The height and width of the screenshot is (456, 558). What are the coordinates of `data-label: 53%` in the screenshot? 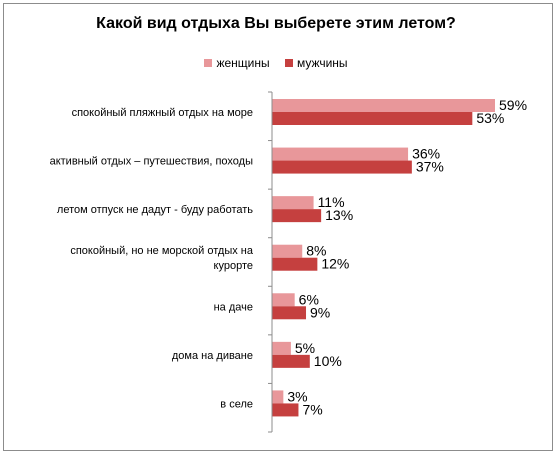 It's located at (490, 118).